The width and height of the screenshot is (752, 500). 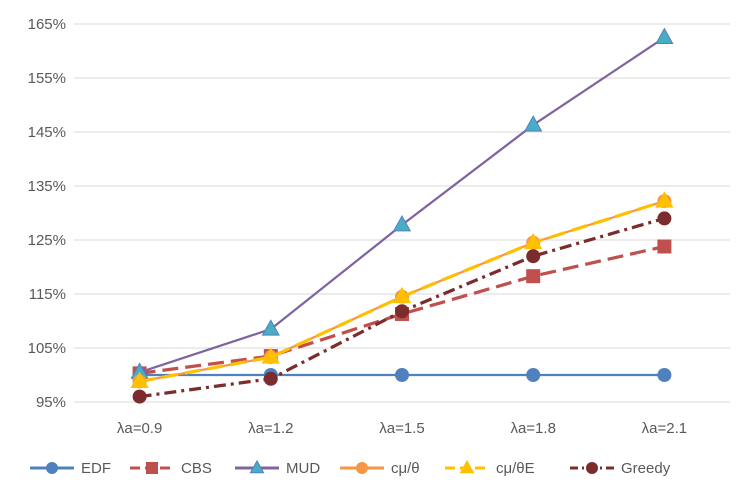 I want to click on legend-item-c-e: cμ/θE, so click(x=490, y=468).